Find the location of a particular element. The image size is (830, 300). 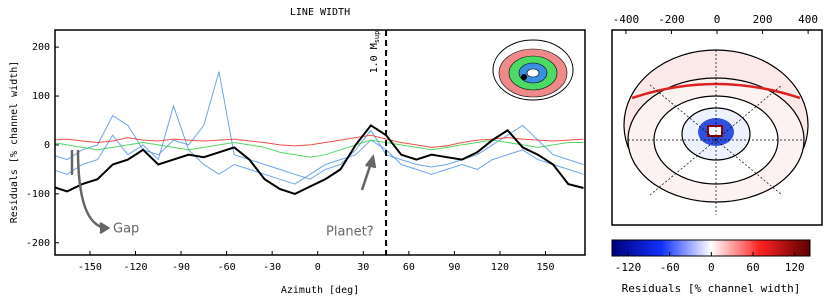

y-tick-label: 0 is located at coordinates (47, 145).